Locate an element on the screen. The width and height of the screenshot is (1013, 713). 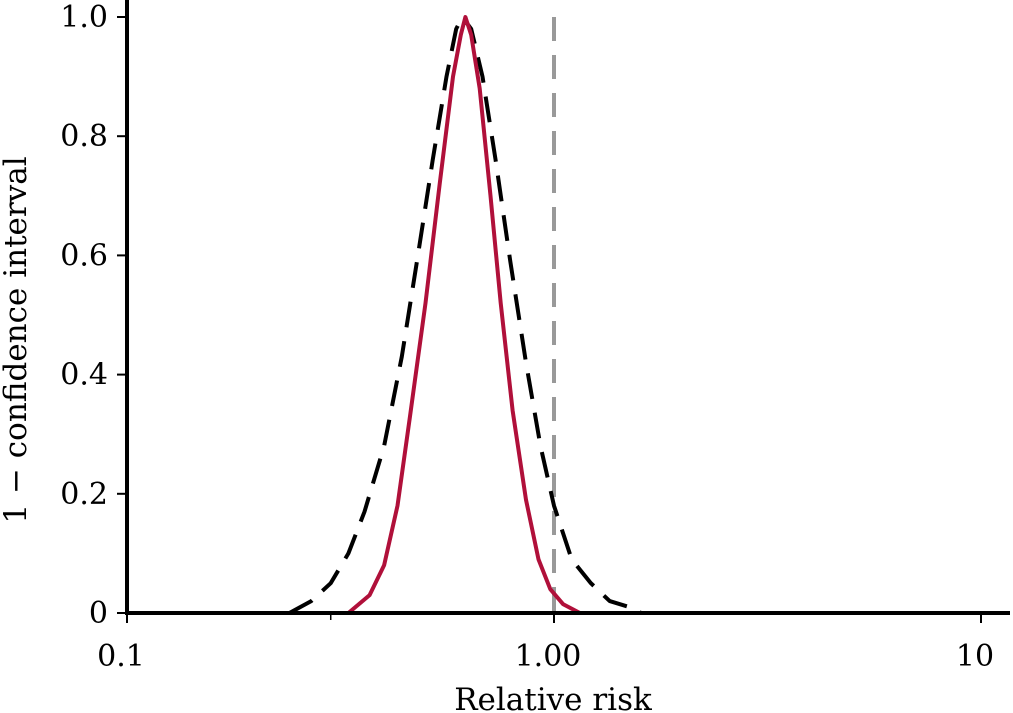
y-tick-label: 0.8 is located at coordinates (84, 136).